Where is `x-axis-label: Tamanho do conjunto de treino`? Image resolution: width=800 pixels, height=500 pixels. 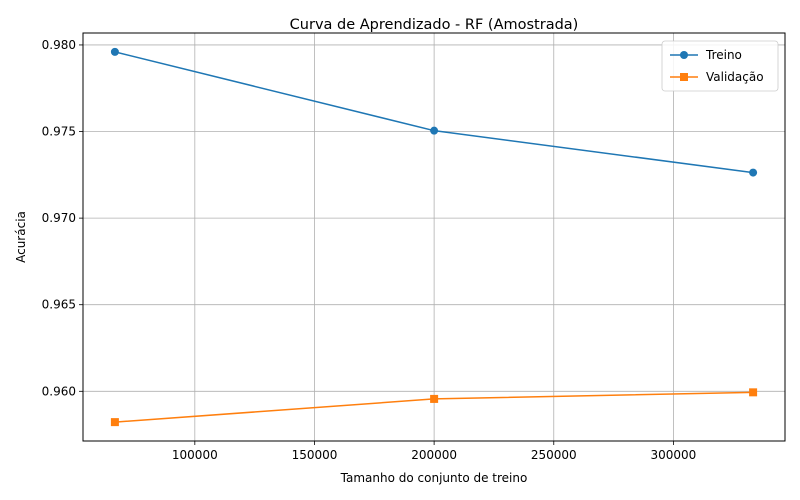 x-axis-label: Tamanho do conjunto de treino is located at coordinates (434, 478).